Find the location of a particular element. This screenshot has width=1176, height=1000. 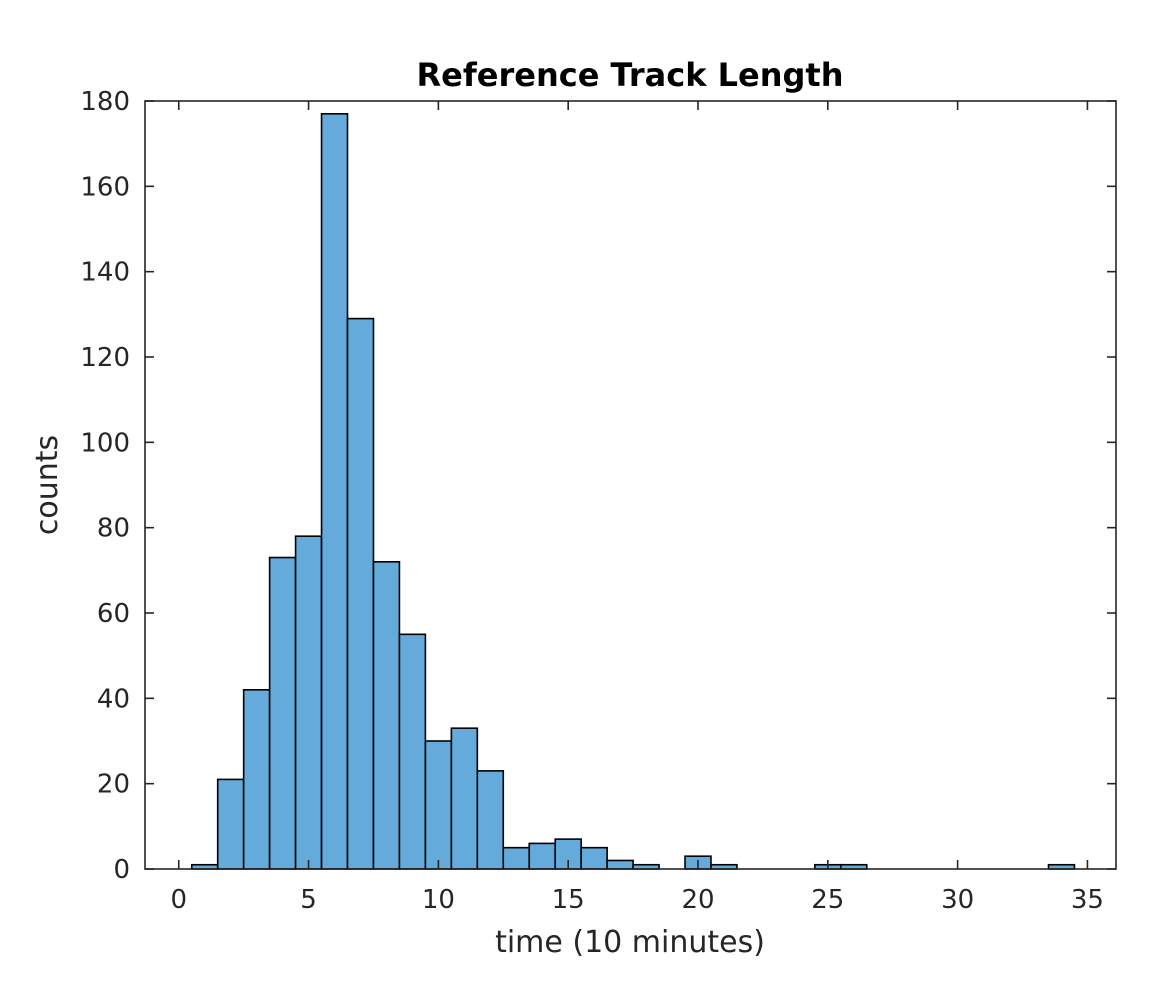

y-axis-label: counts is located at coordinates (47, 485).